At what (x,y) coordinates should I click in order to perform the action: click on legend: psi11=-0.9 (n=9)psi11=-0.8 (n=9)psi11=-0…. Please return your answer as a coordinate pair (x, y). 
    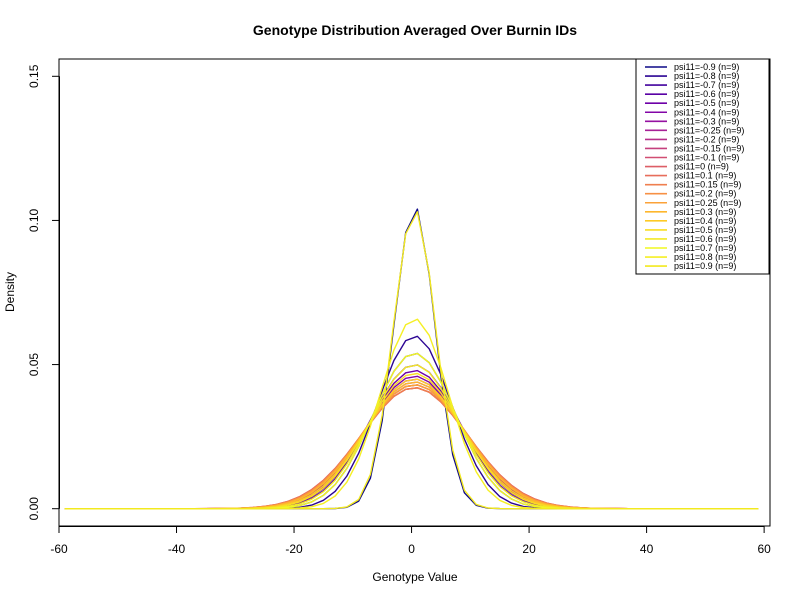
    Looking at the image, I should click on (702, 166).